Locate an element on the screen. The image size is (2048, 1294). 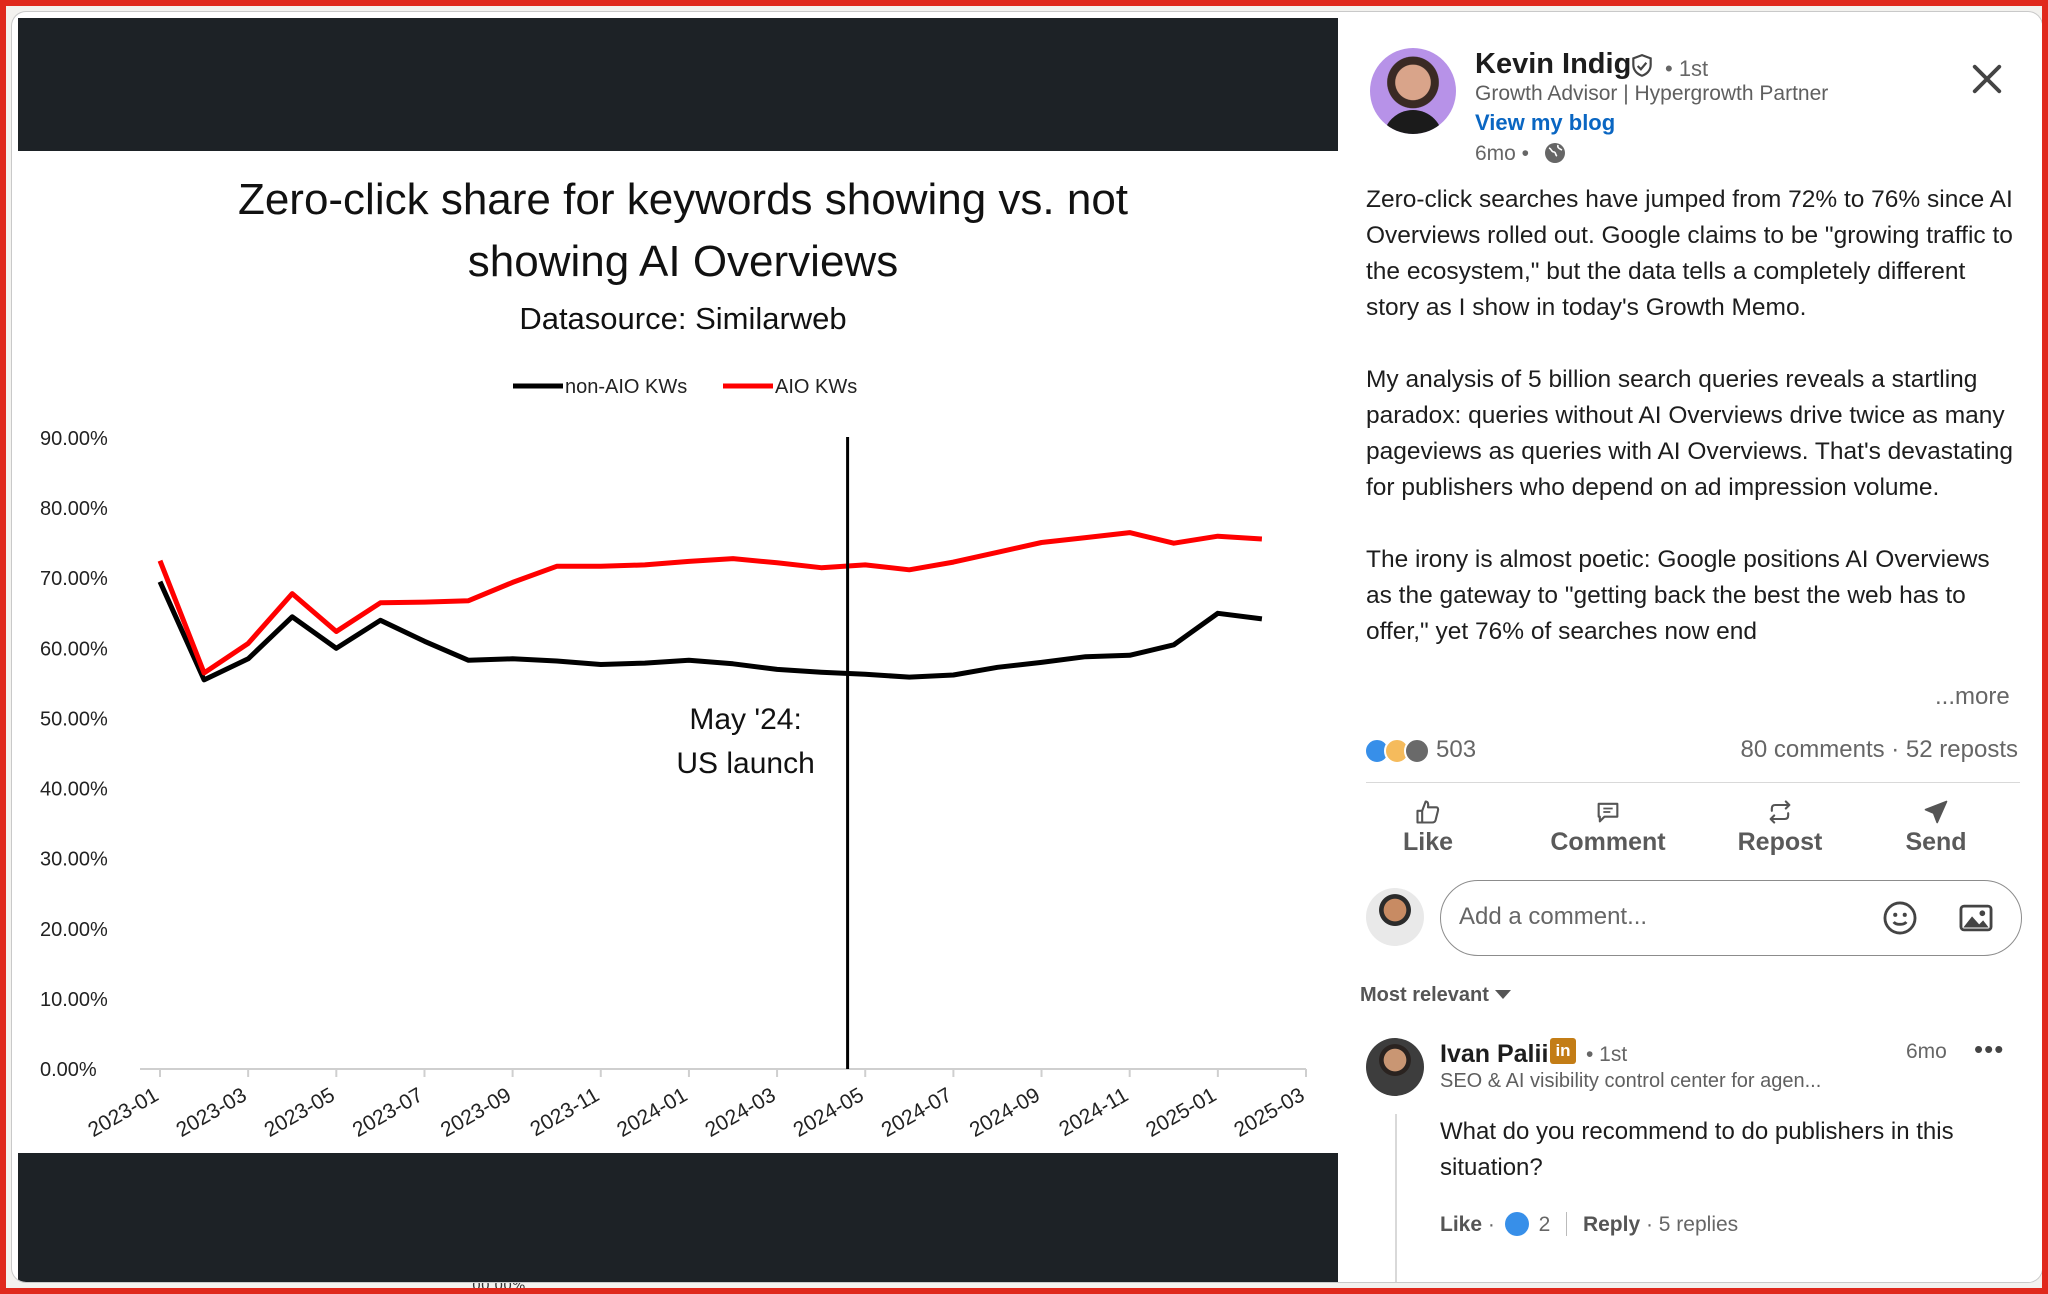
thumbs-up-icon is located at coordinates (1428, 812).